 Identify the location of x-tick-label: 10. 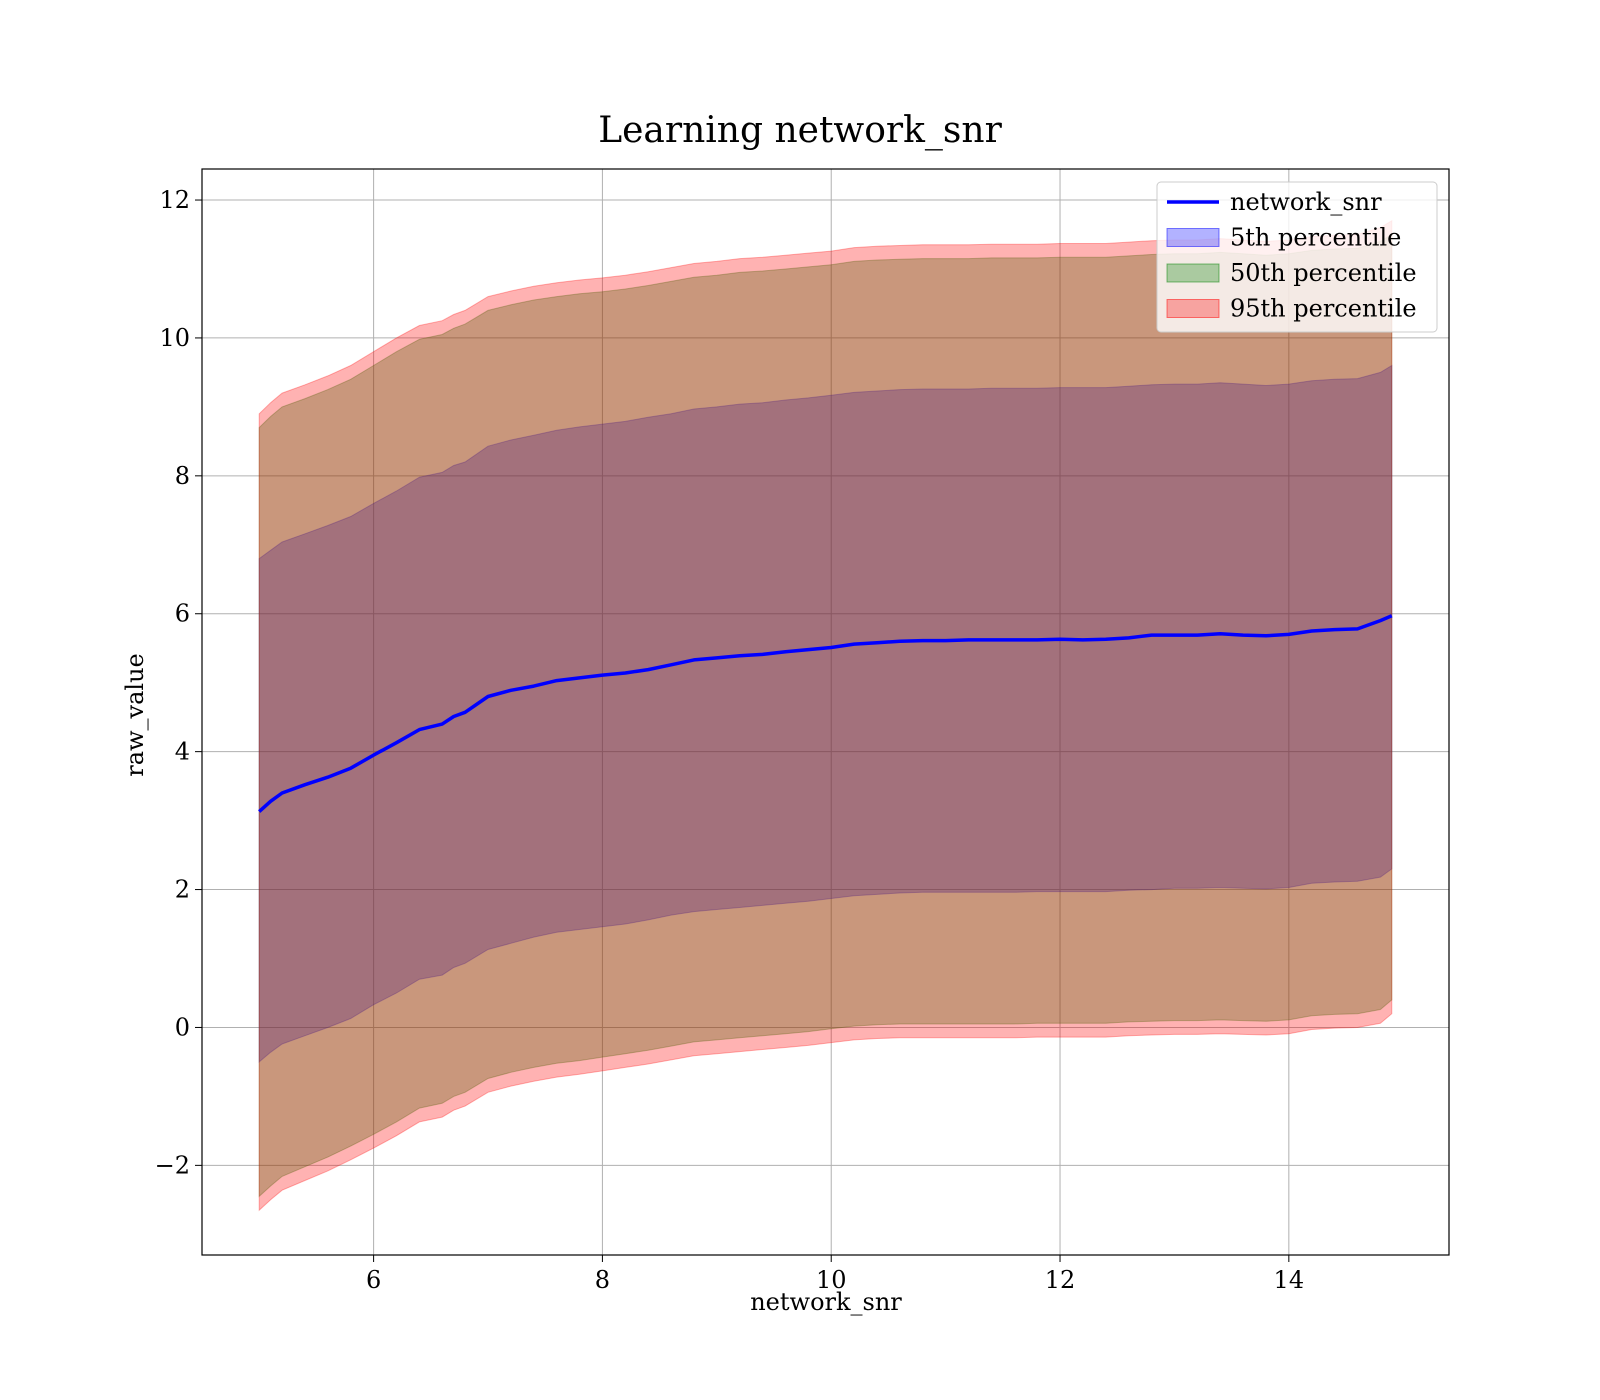
(831, 1280).